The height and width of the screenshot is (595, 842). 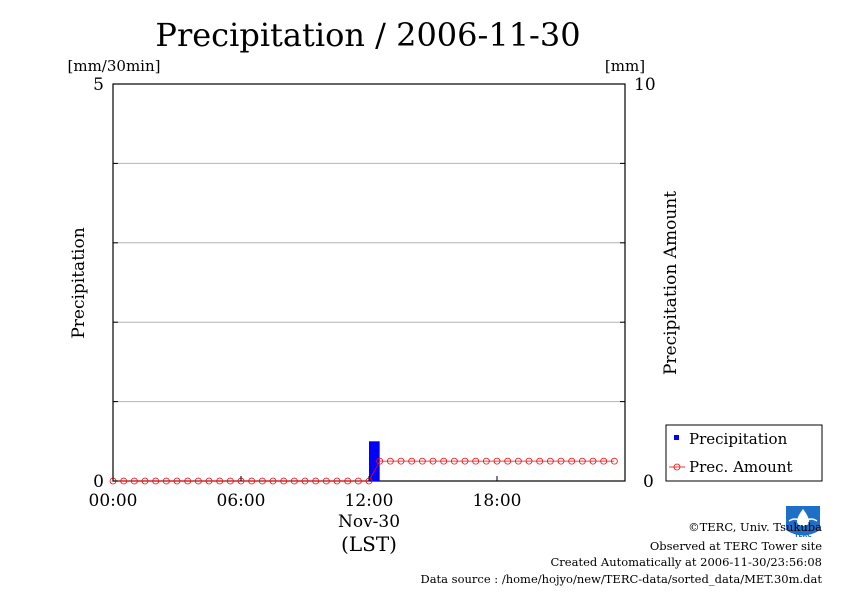 What do you see at coordinates (98, 85) in the screenshot?
I see `left-tick-max: 5` at bounding box center [98, 85].